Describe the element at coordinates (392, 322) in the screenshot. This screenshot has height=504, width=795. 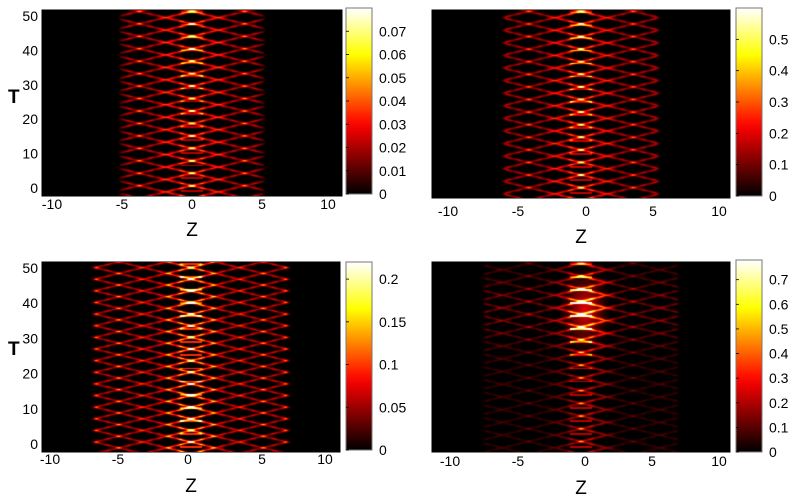
I see `colorbar-tick-label: 0.15` at that location.